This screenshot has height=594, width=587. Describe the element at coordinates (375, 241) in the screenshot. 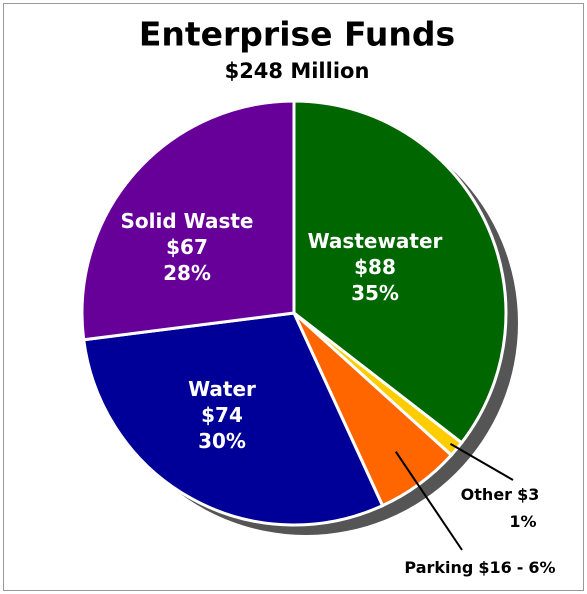

I see `label-line: Wastewater` at that location.